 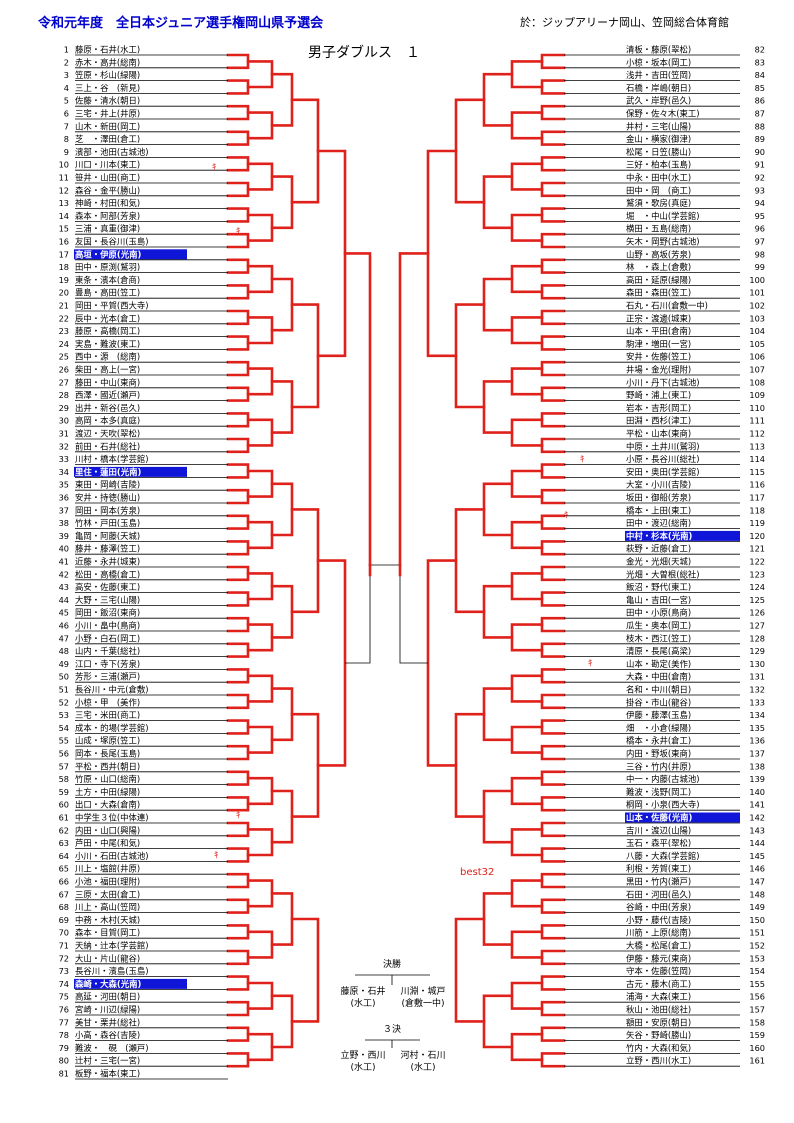 What do you see at coordinates (658, 50) in the screenshot?
I see `entry-name: 清板・藤原(翠松)` at bounding box center [658, 50].